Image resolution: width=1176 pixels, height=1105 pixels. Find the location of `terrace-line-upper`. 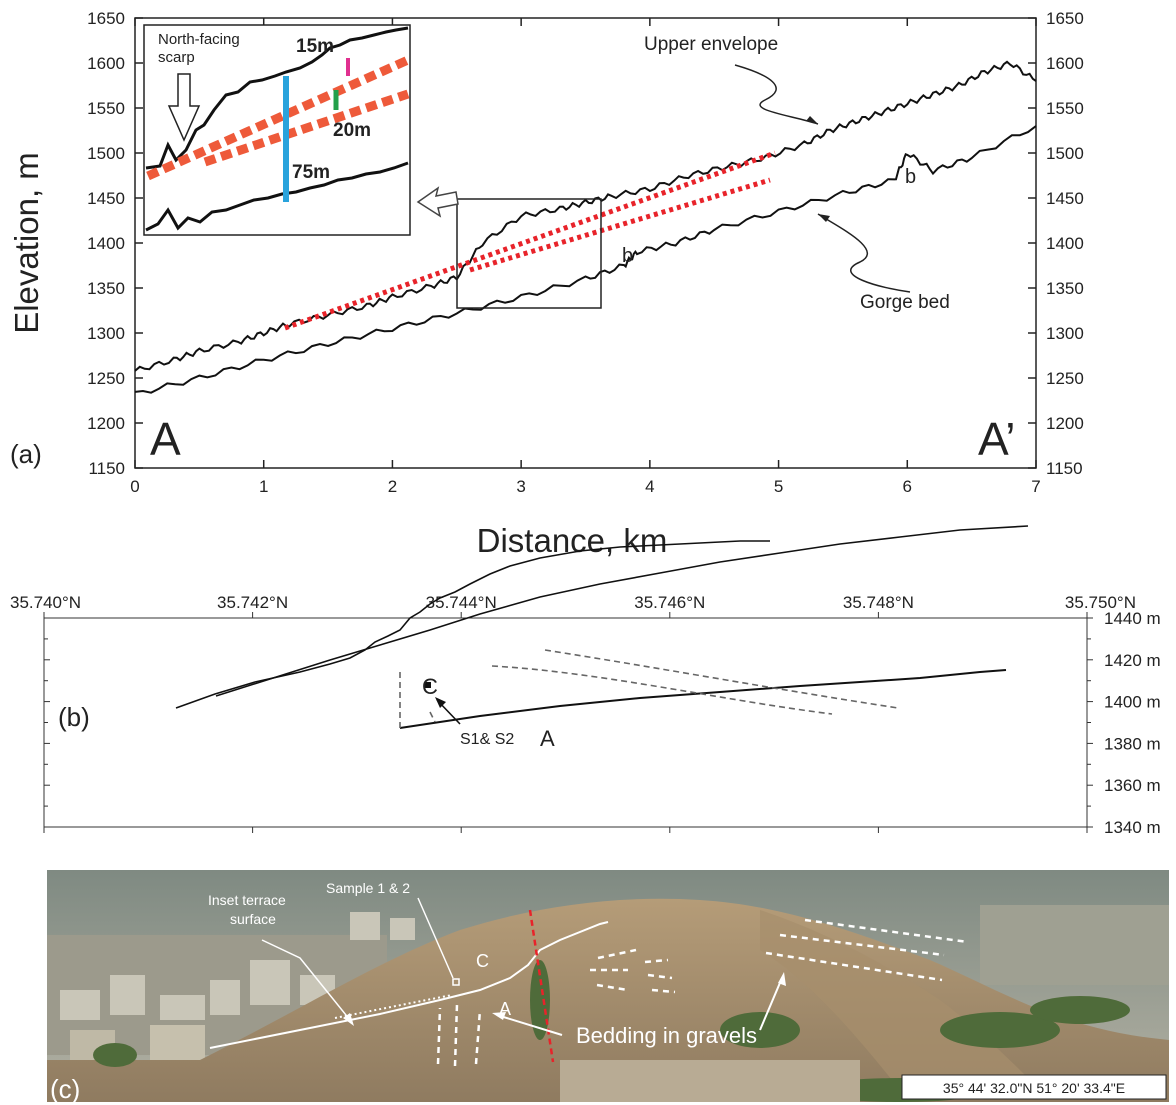

terrace-line-upper is located at coordinates (530, 240).